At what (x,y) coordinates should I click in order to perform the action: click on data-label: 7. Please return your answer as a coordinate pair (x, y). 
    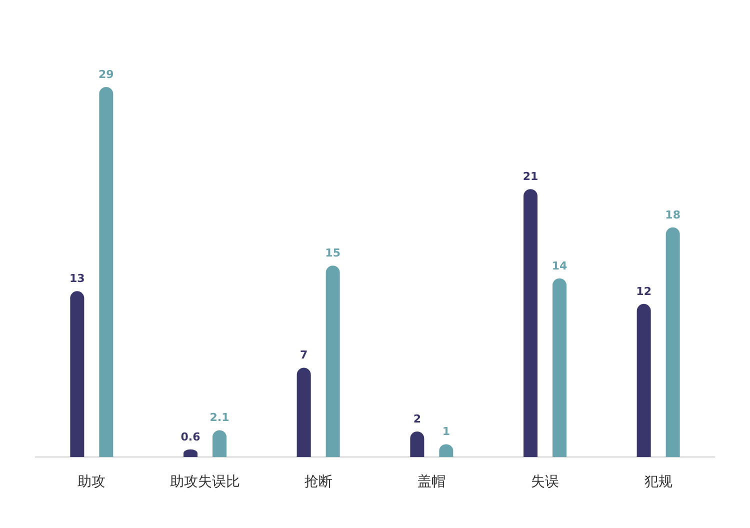
    Looking at the image, I should click on (304, 355).